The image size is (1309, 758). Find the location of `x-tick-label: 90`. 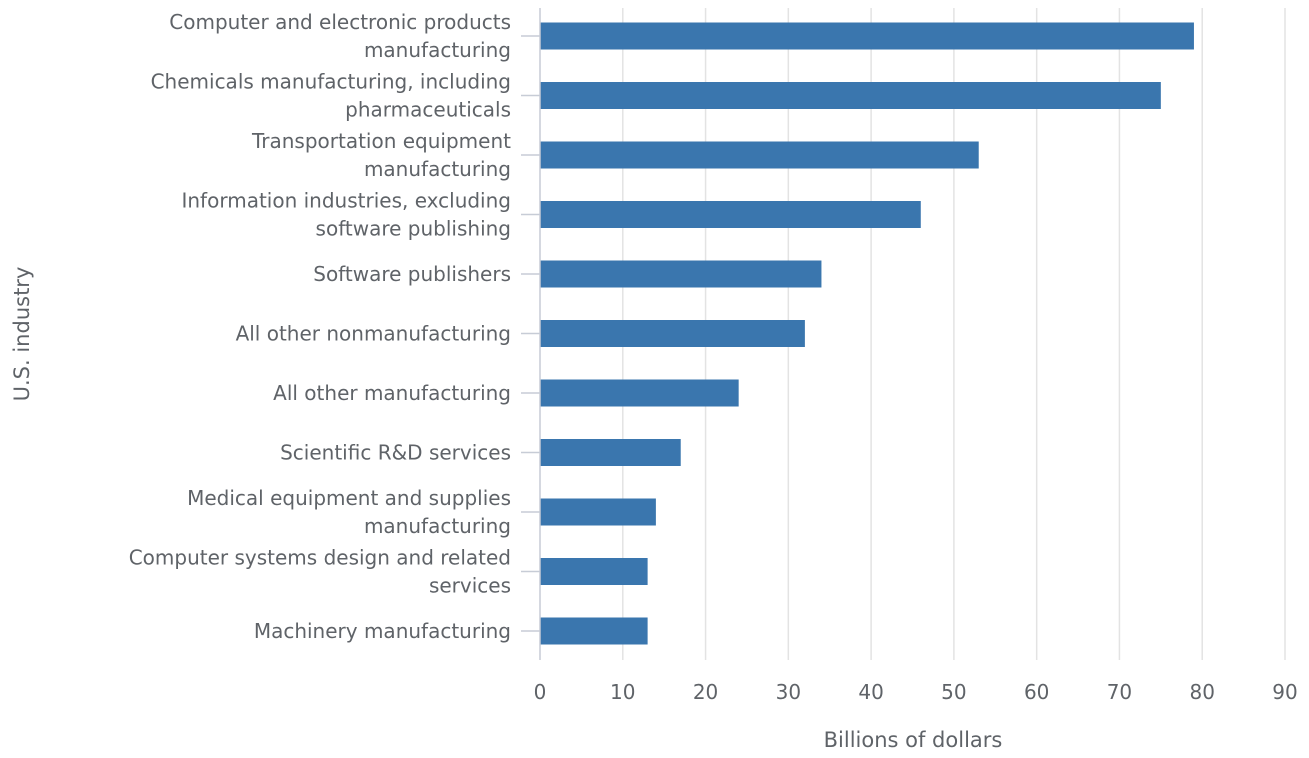

x-tick-label: 90 is located at coordinates (1284, 692).